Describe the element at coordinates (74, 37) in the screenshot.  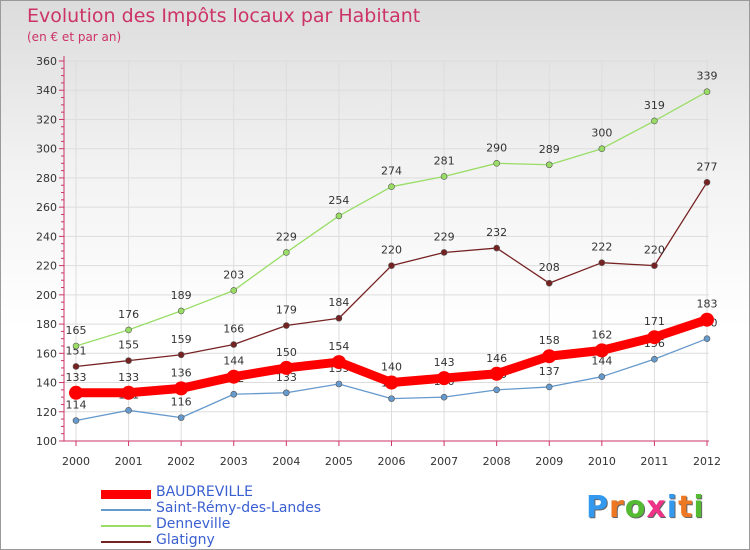
I see `chart-subtitle: (en € et par an)` at that location.